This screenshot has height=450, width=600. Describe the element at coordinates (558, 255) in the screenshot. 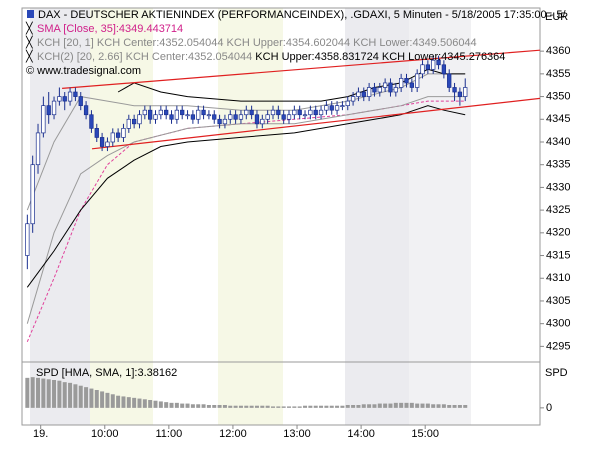

I see `y-tick-label: 4315` at that location.